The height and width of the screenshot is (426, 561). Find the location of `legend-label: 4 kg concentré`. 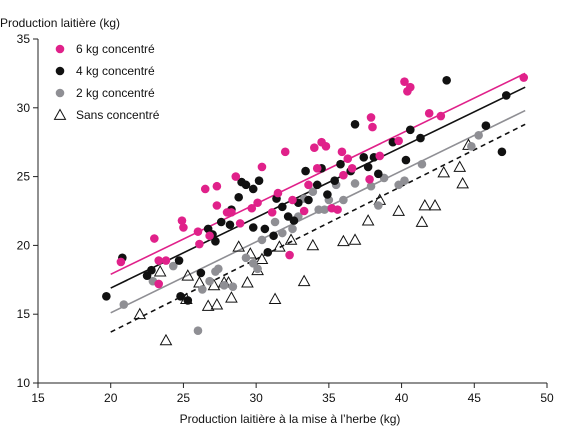

legend-label: 4 kg concentré is located at coordinates (115, 71).